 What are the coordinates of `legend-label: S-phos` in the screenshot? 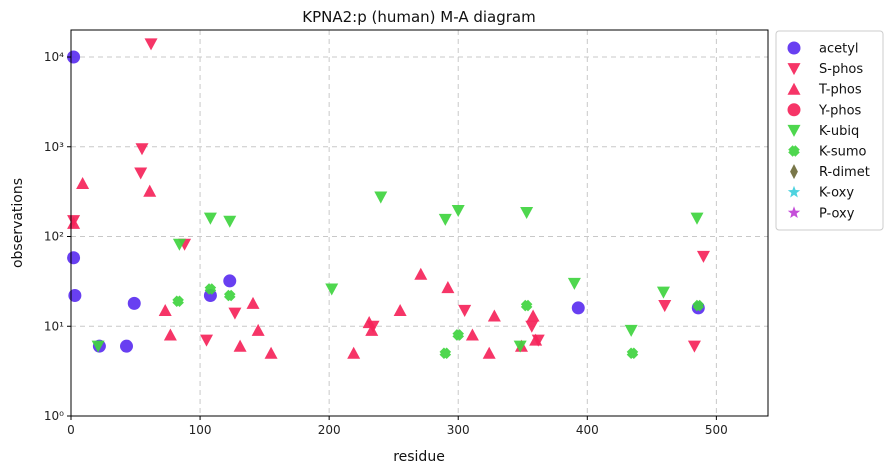 It's located at (841, 69).